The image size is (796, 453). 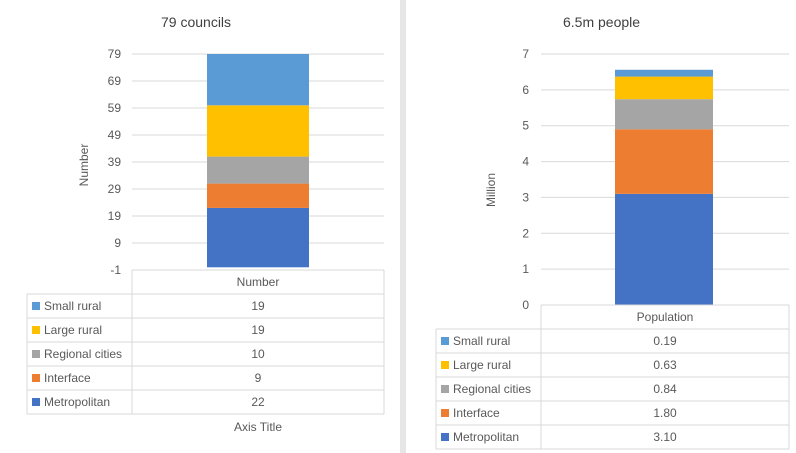 What do you see at coordinates (665, 437) in the screenshot?
I see `data-label: 3.10` at bounding box center [665, 437].